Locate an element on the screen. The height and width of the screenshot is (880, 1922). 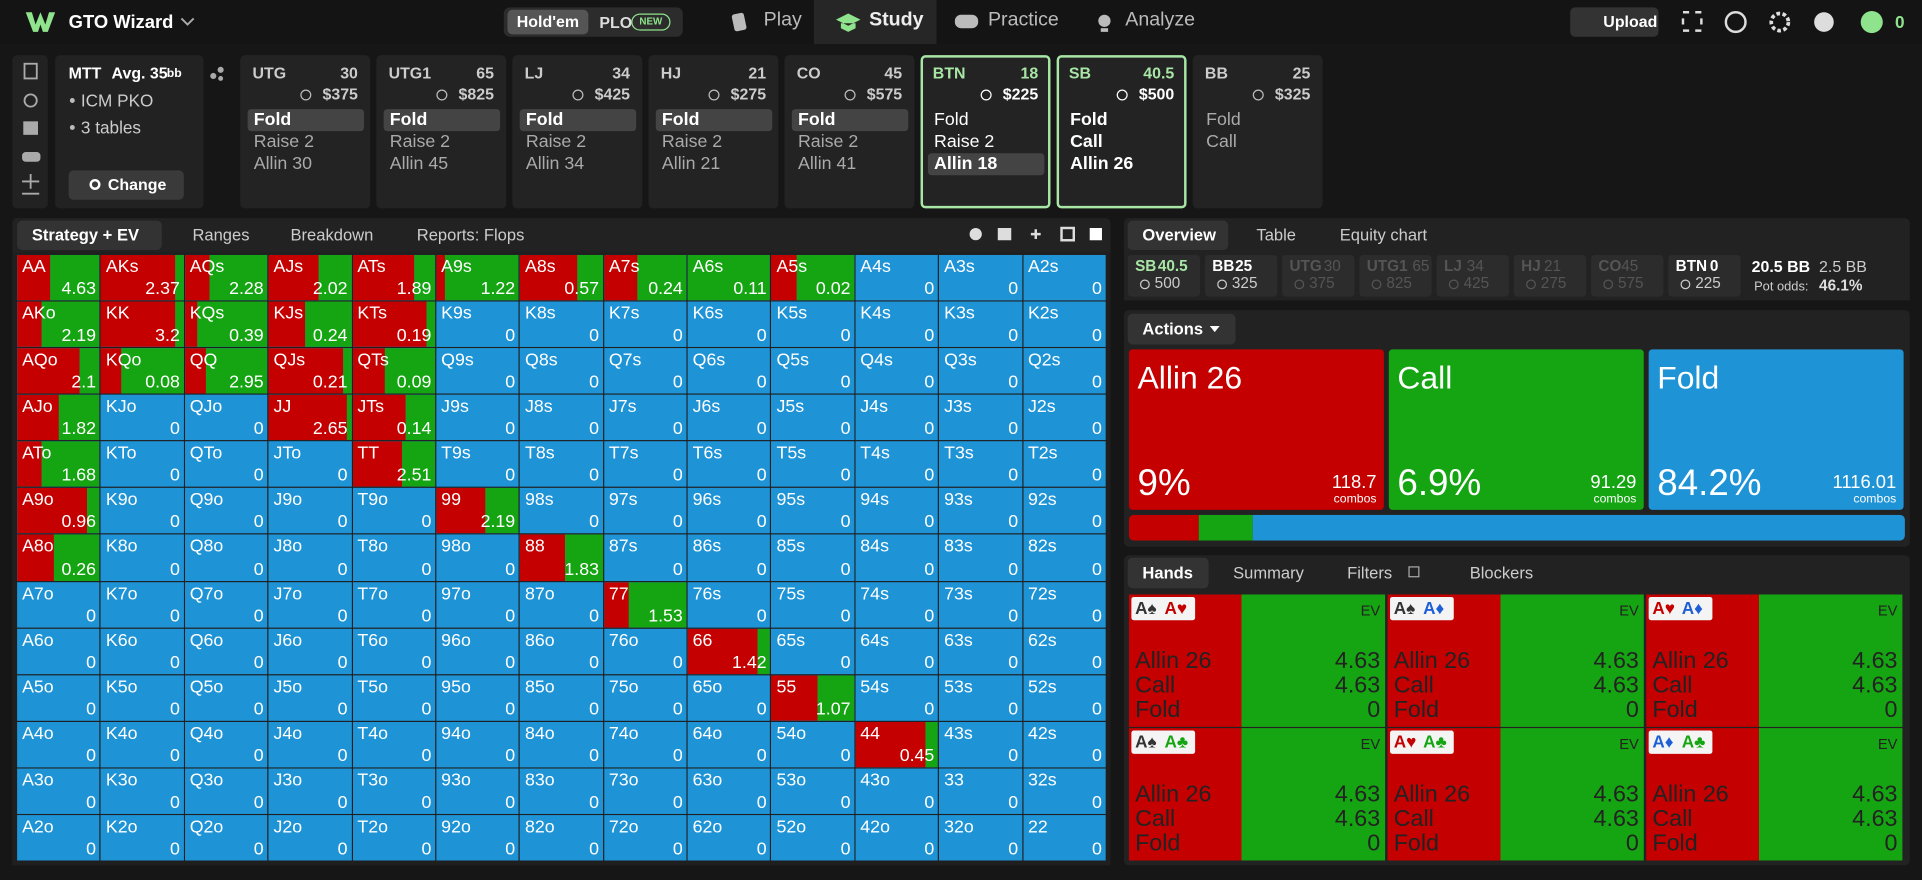
hand-cell: A7o 0 is located at coordinates (58, 604).